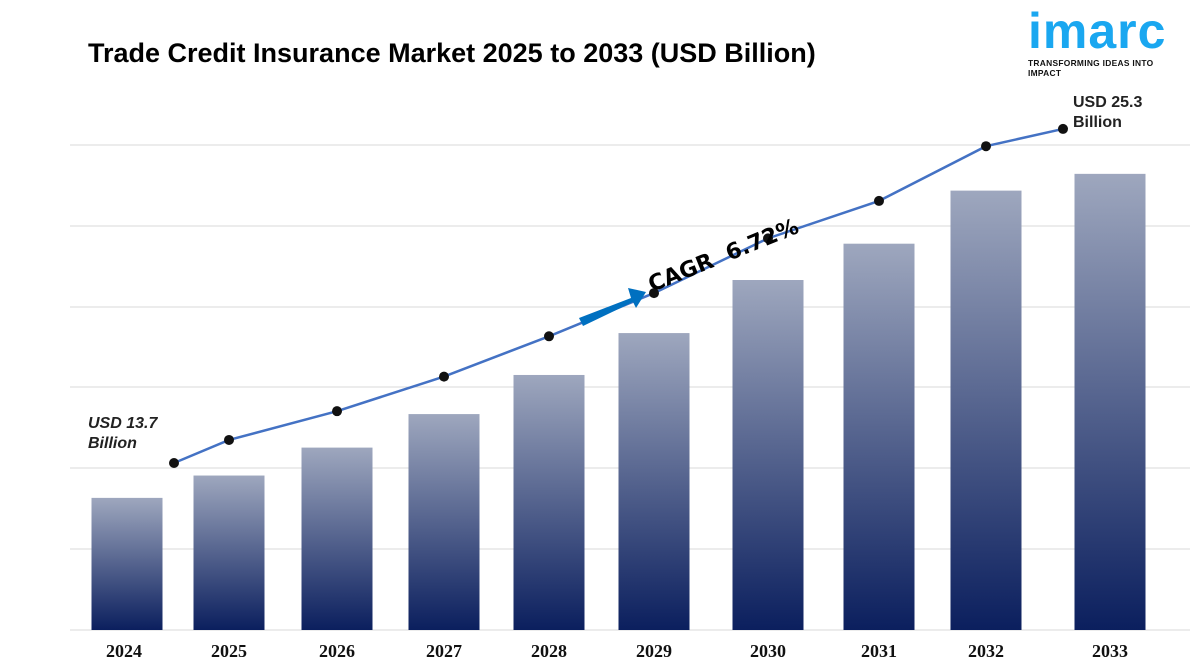 This screenshot has width=1195, height=671. What do you see at coordinates (768, 651) in the screenshot?
I see `x-tick-label: 2030` at bounding box center [768, 651].